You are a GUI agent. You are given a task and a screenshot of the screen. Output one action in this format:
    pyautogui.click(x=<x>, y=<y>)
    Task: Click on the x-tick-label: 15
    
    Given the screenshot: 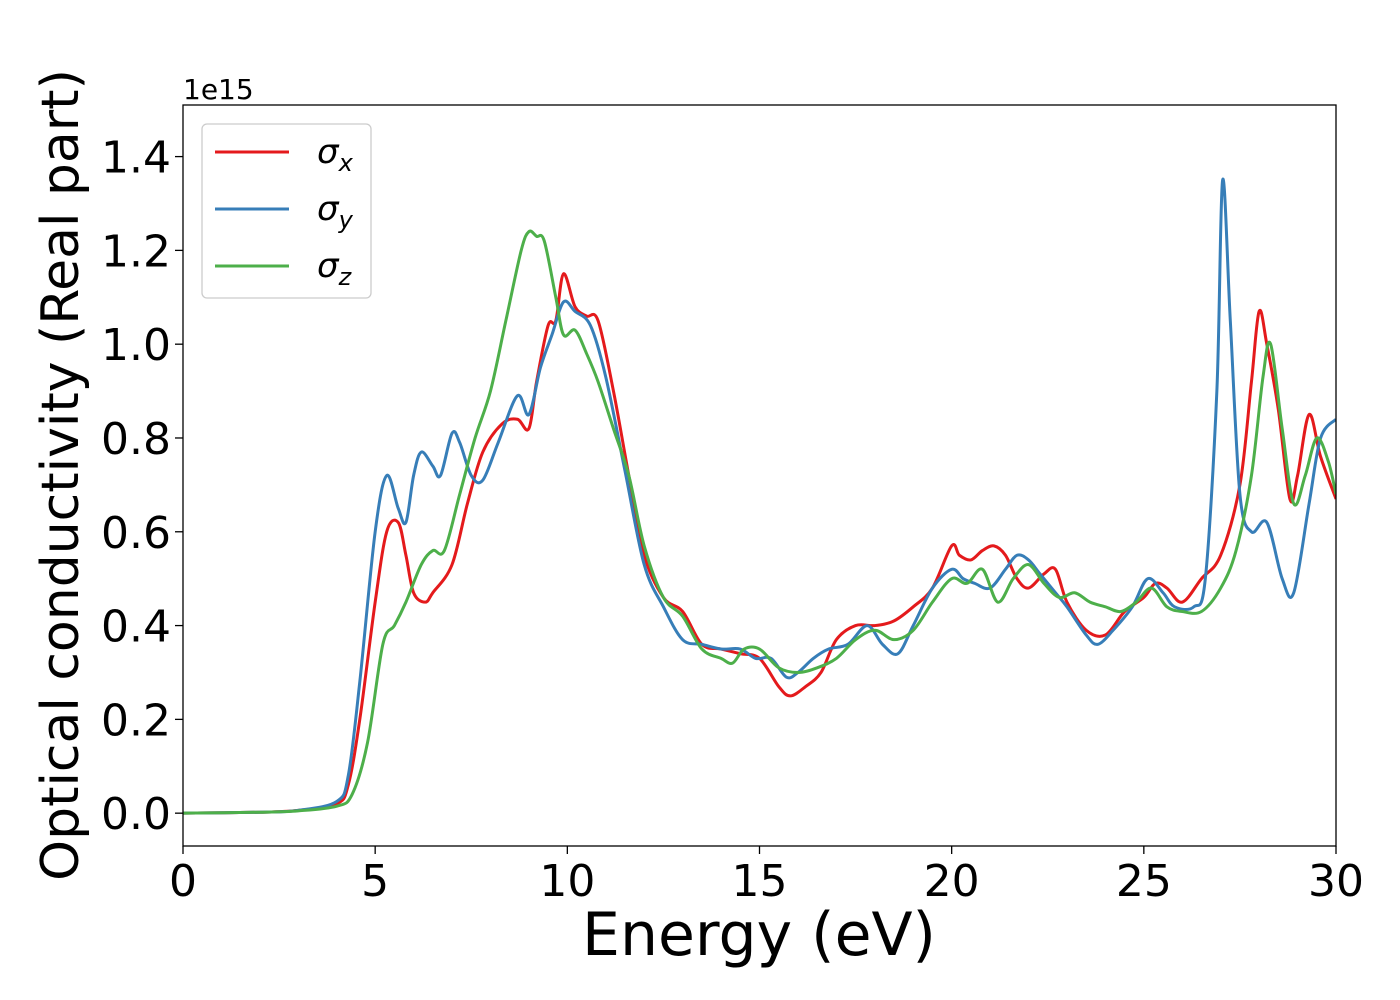 What is the action you would take?
    pyautogui.click(x=760, y=881)
    